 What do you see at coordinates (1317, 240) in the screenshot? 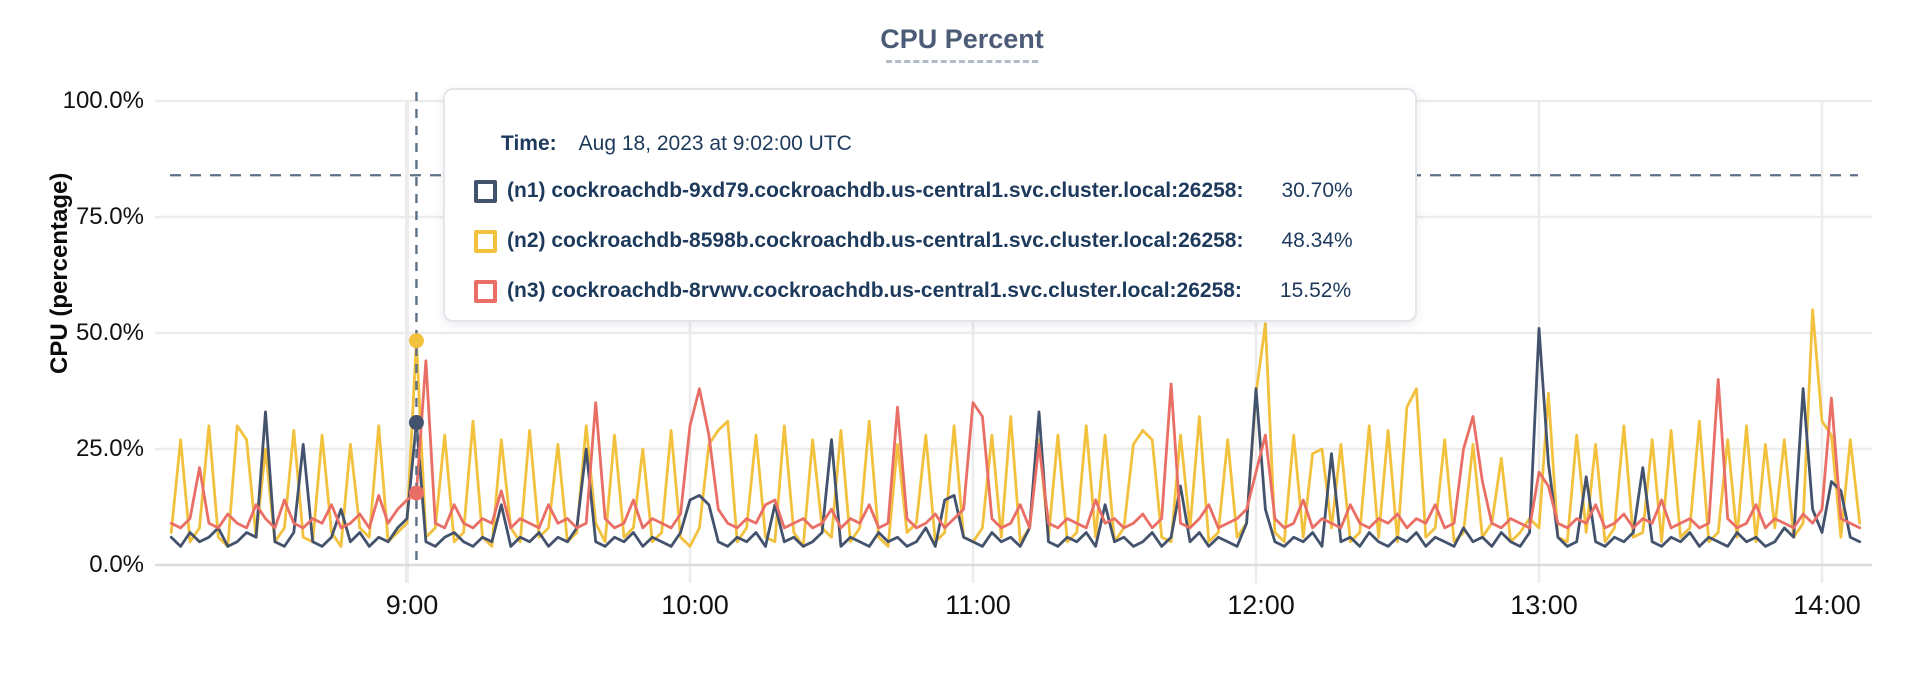
I see `tooltip-row-value: 48.34%` at bounding box center [1317, 240].